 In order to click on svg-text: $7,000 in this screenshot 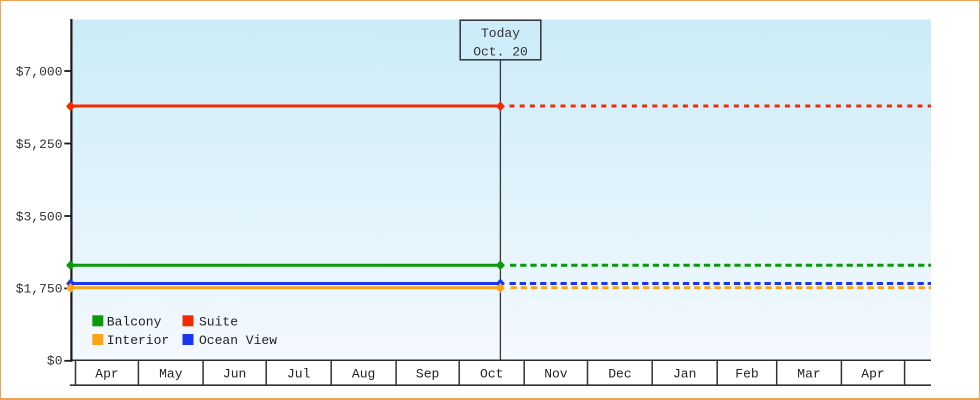, I will do `click(39, 71)`.